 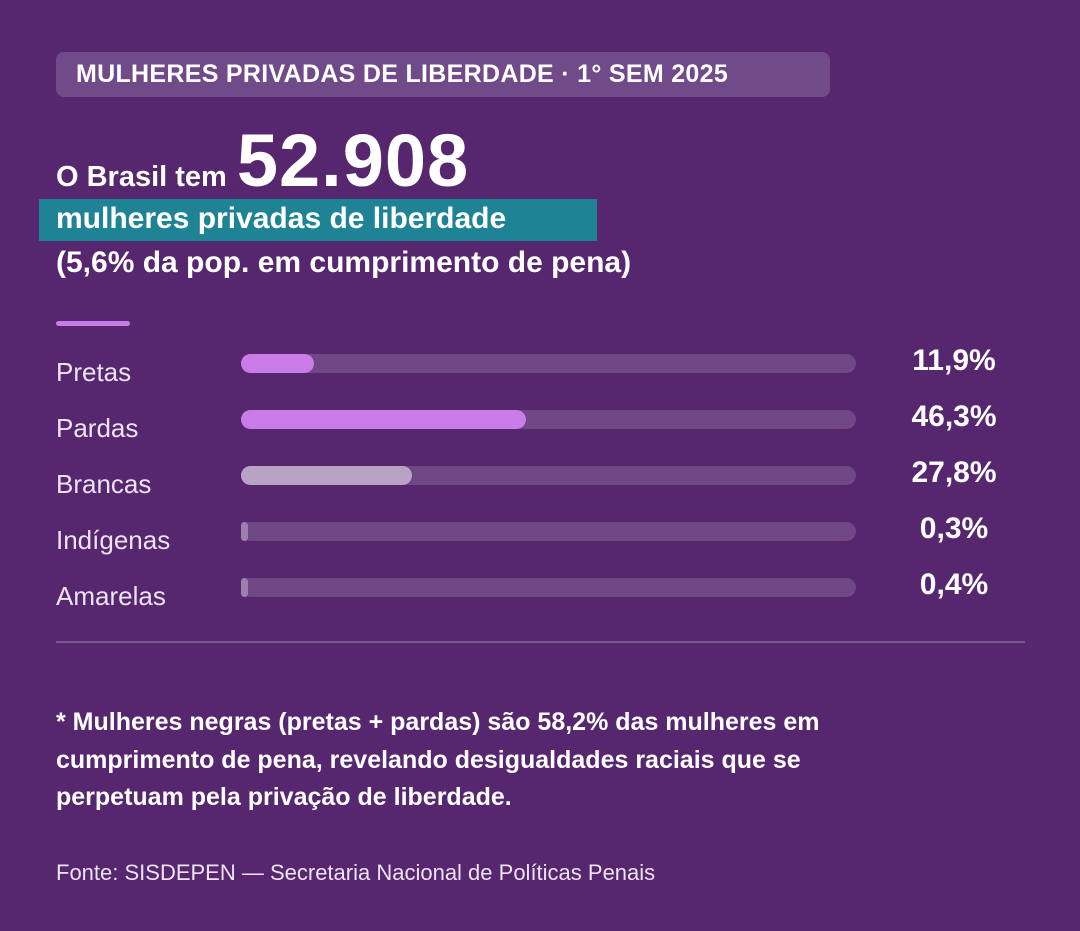 I want to click on bar-row: Pardas 46,3%, so click(x=540, y=424).